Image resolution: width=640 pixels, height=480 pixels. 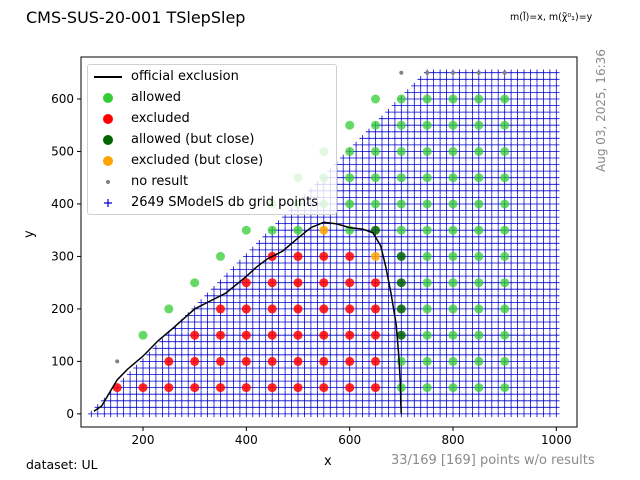 I want to click on legend-item-allowed: allowed, so click(x=212, y=98).